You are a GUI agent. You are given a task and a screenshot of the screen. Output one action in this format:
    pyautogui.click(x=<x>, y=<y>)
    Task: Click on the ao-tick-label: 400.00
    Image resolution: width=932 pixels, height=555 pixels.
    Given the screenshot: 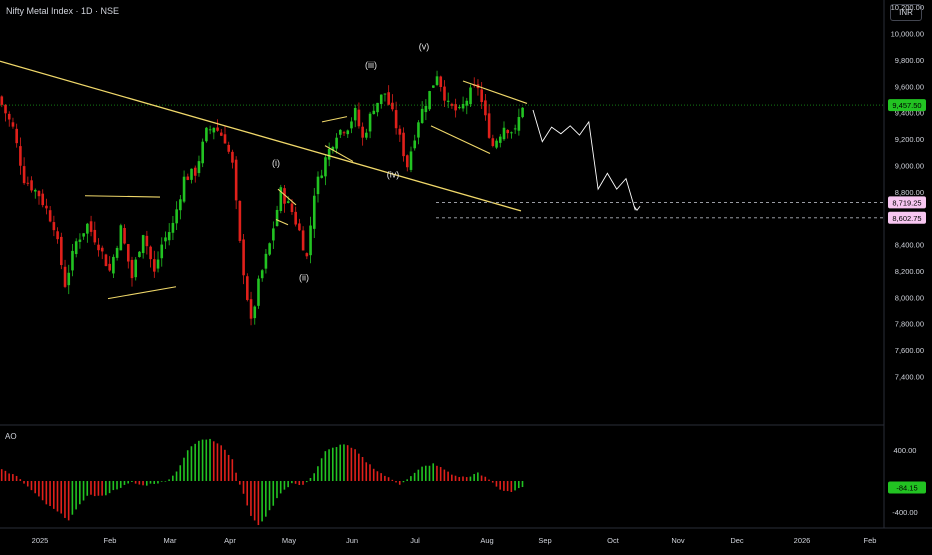 What is the action you would take?
    pyautogui.click(x=905, y=450)
    